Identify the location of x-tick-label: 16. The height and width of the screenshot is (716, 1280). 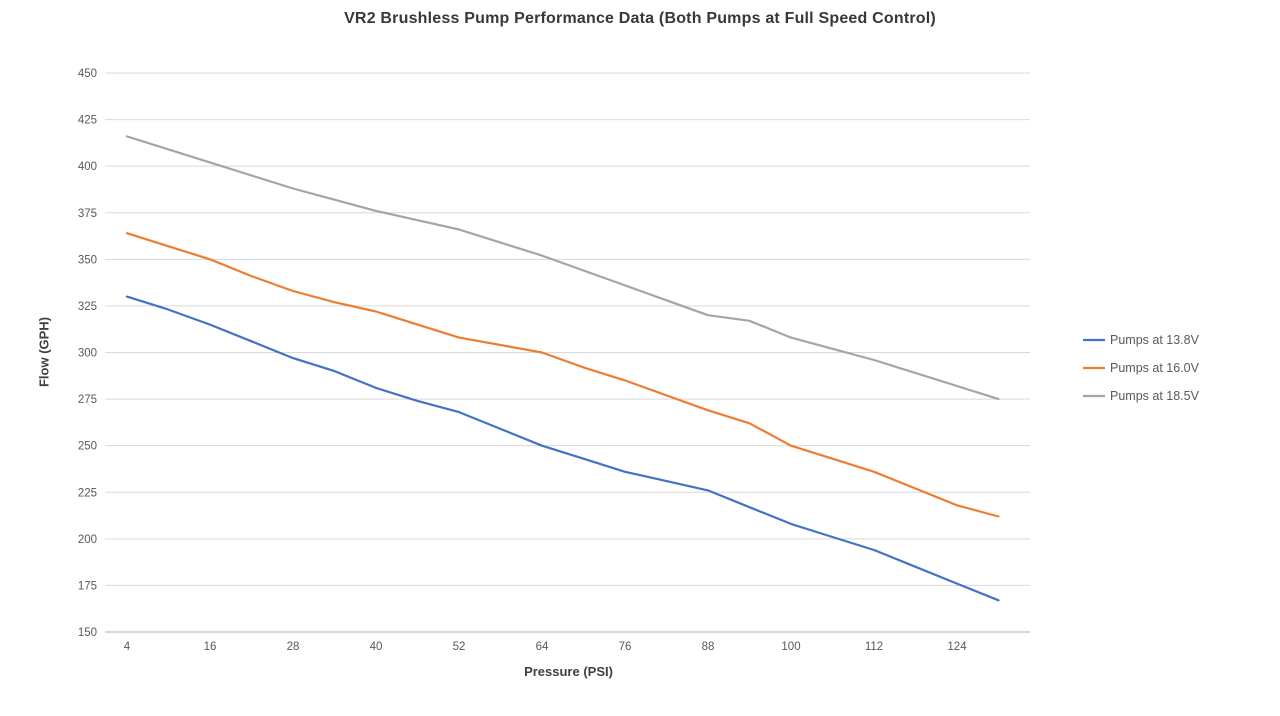
(210, 647).